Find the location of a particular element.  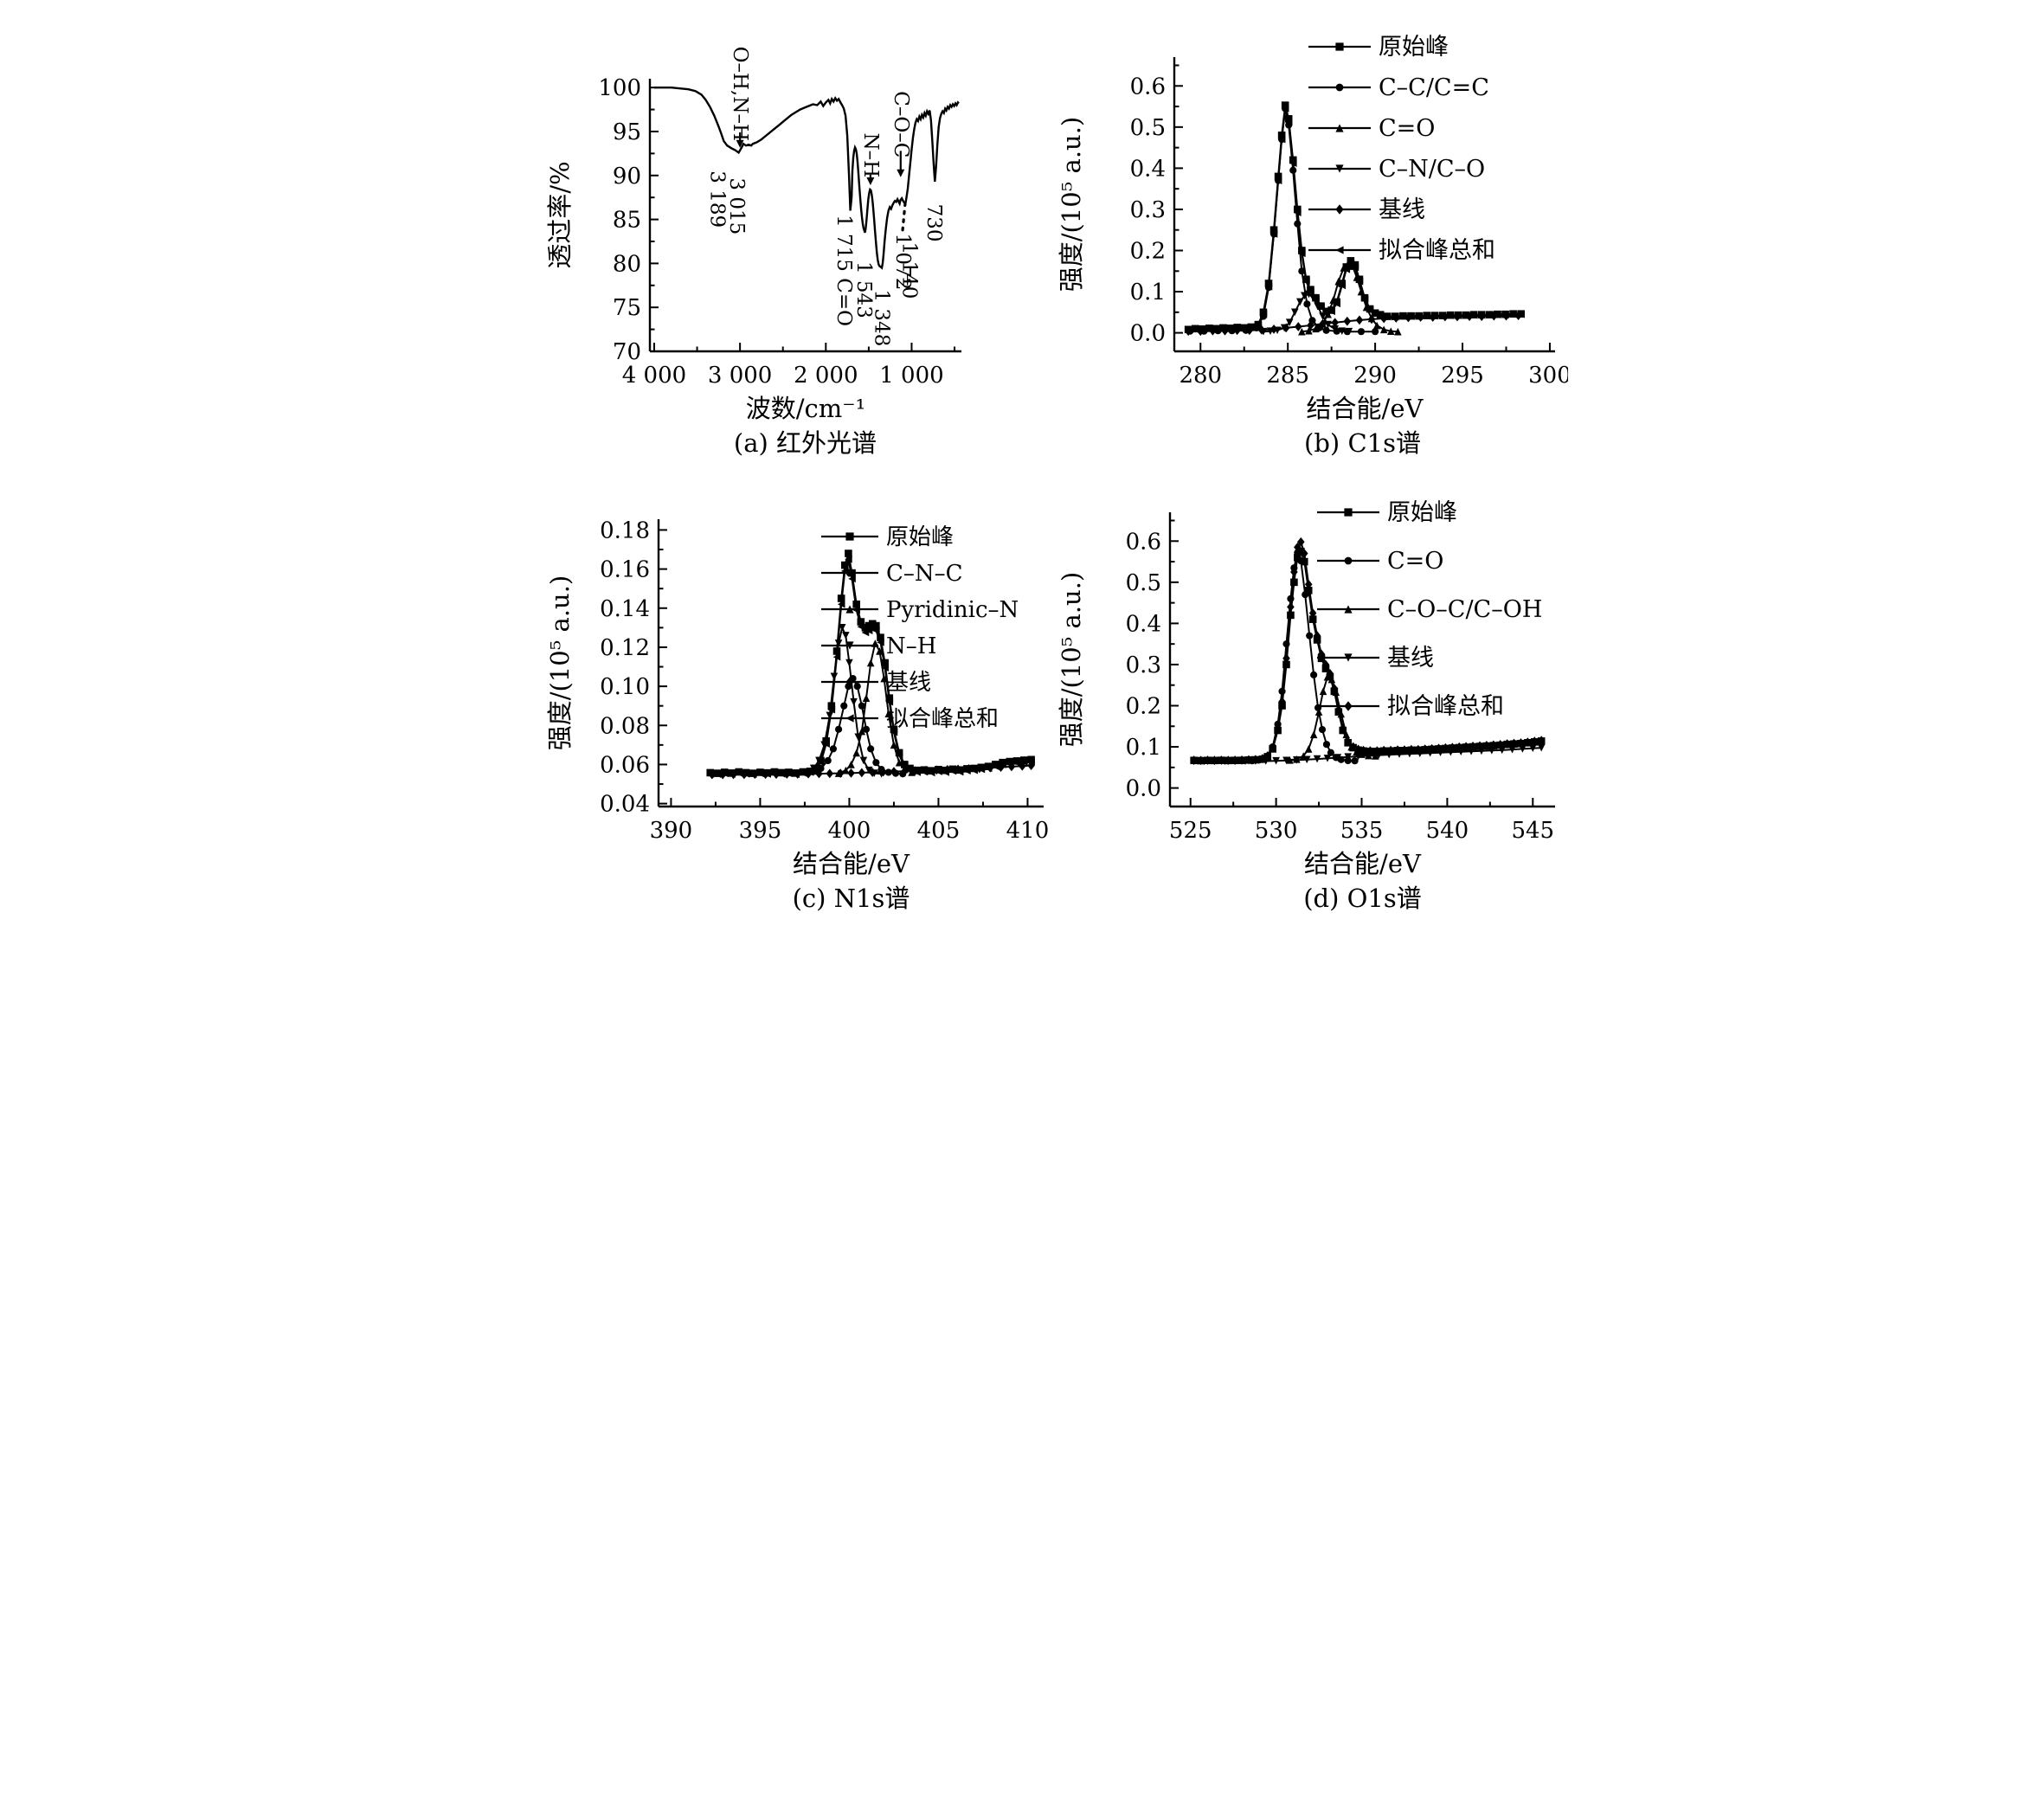

y-axis-label: 透过率/% is located at coordinates (560, 214).